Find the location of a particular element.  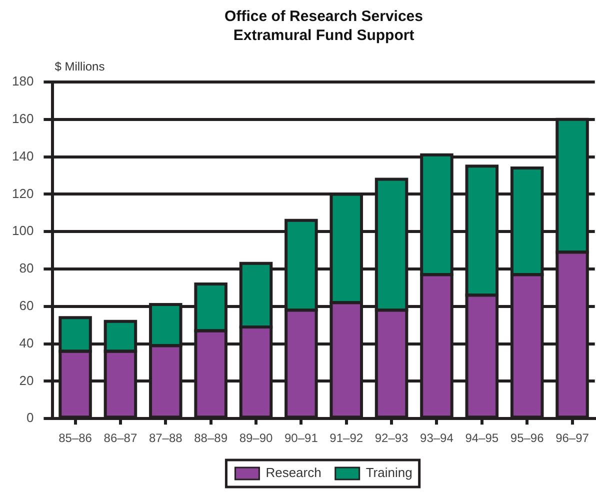

legend-label: Research is located at coordinates (294, 472).